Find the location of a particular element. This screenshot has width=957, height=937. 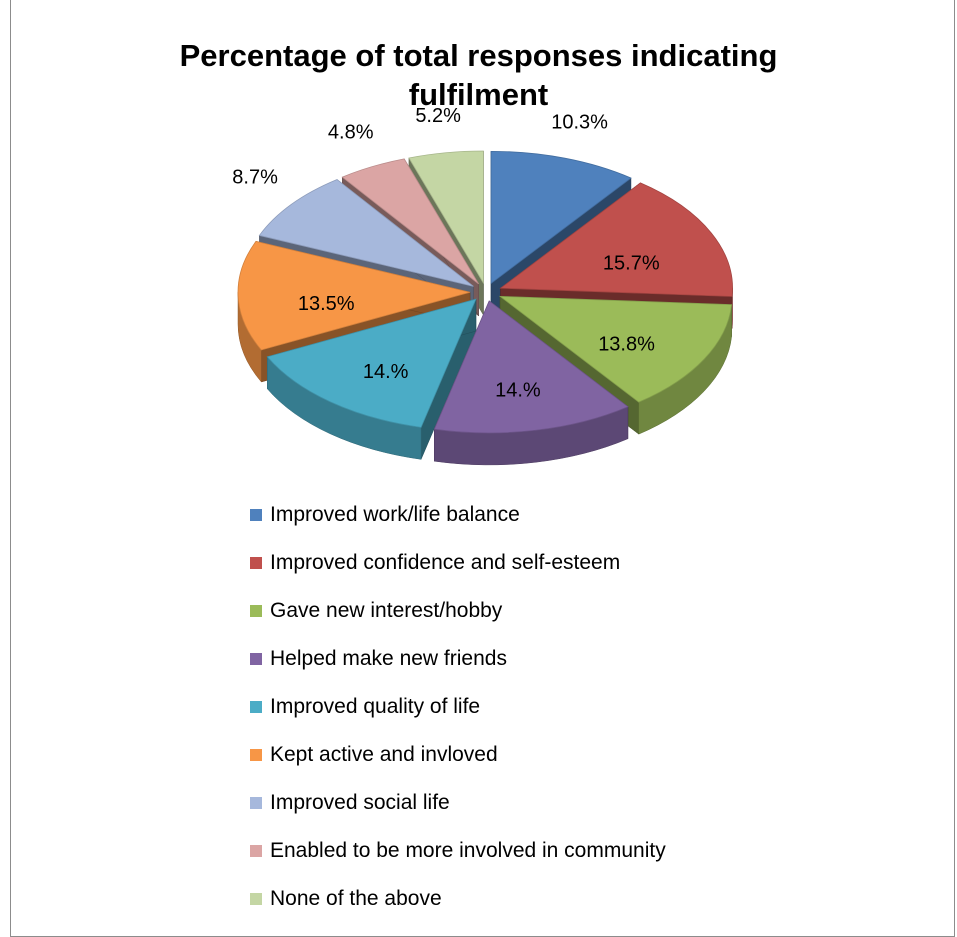

legend-item-4: Helped make new friends is located at coordinates (378, 659).